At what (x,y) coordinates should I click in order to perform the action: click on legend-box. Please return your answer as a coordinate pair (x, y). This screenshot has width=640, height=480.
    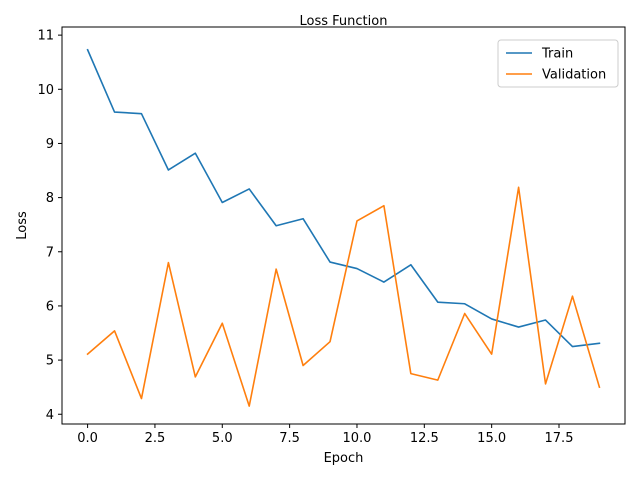
    Looking at the image, I should click on (558, 63).